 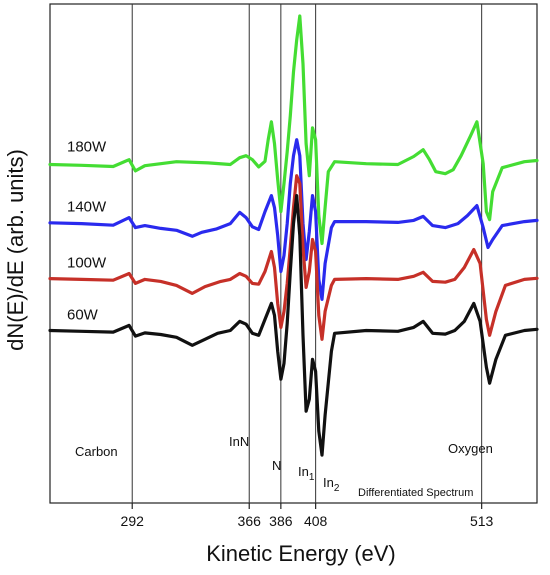 I want to click on annotation-oxygen: Oxygen, so click(x=470, y=448).